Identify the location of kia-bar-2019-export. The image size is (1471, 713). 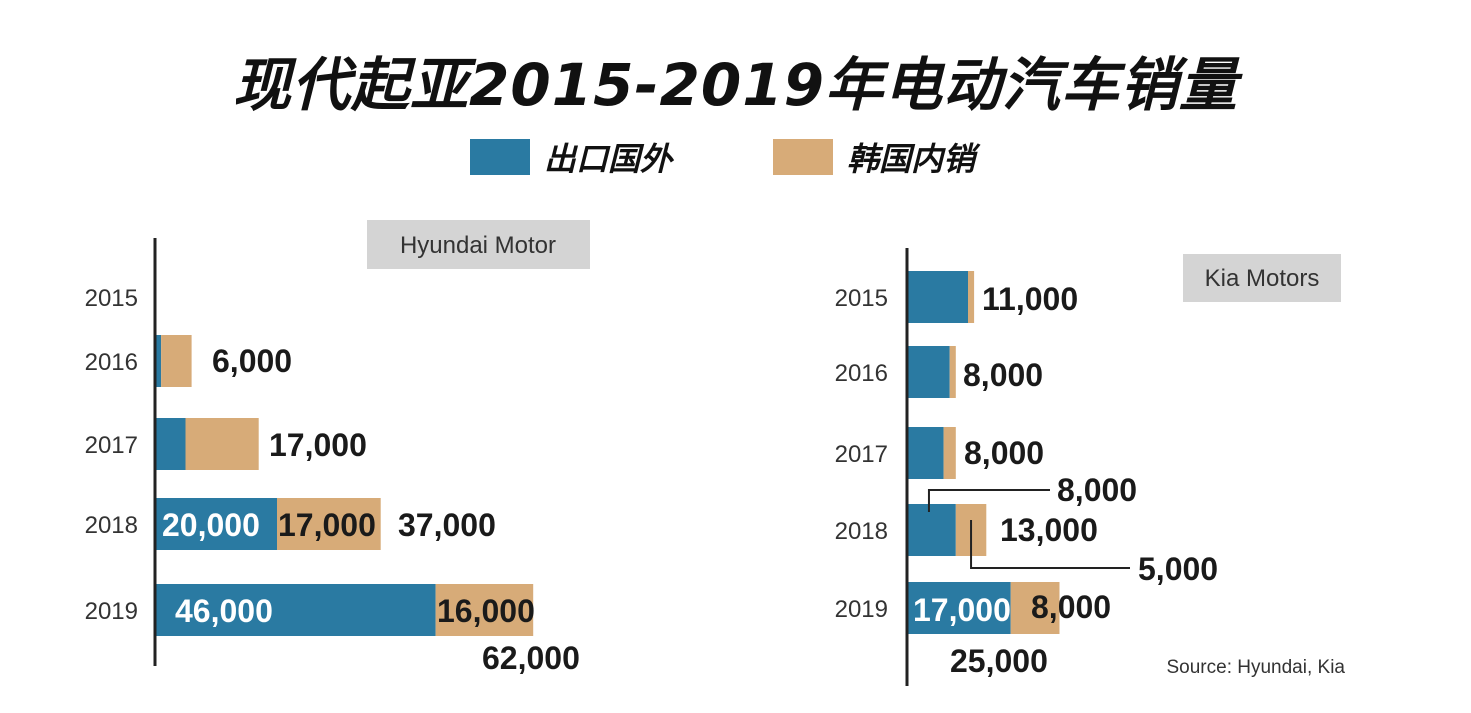
(959, 608).